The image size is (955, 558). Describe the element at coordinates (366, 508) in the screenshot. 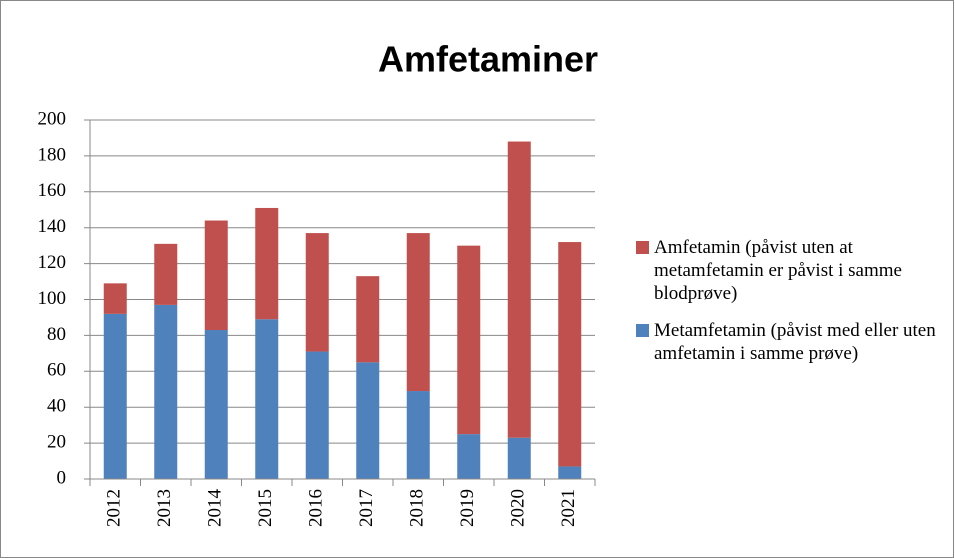

I see `x-tick-label: 2017` at that location.